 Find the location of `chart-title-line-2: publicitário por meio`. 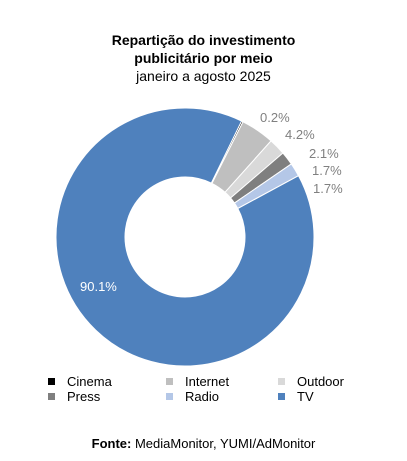

chart-title-line-2: publicitário por meio is located at coordinates (203, 58).